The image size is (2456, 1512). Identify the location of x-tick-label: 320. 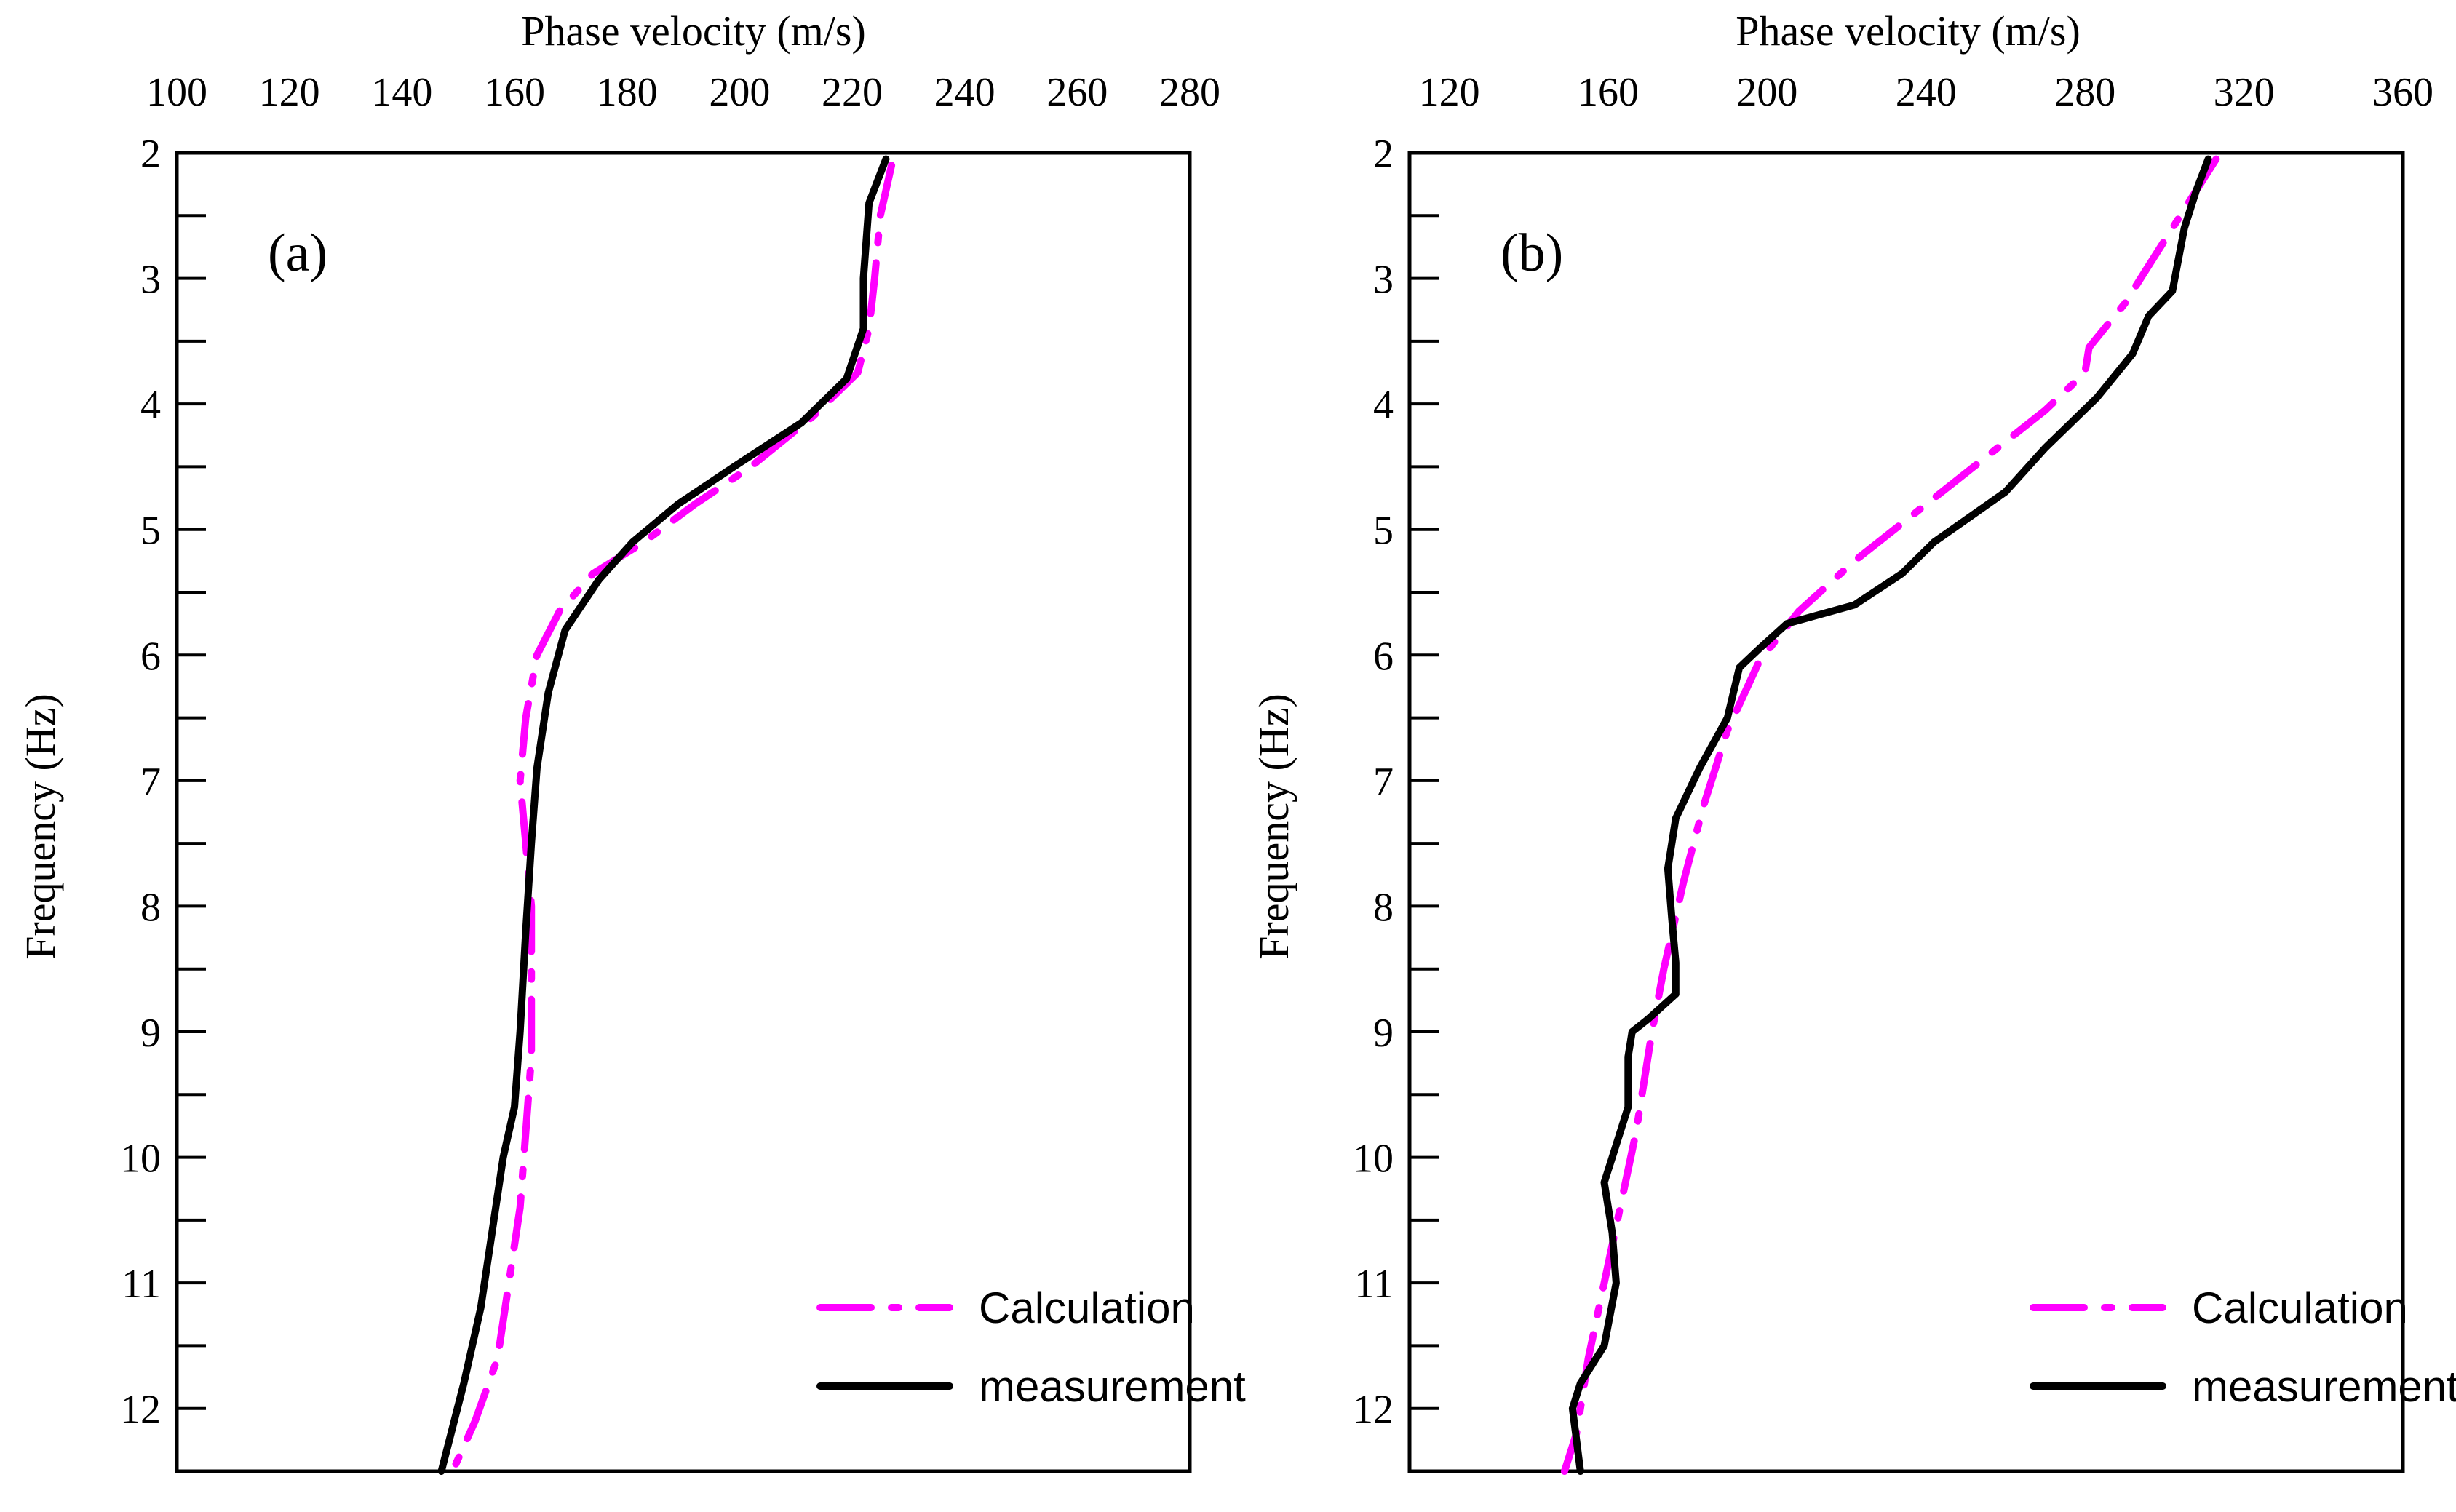
(2245, 92).